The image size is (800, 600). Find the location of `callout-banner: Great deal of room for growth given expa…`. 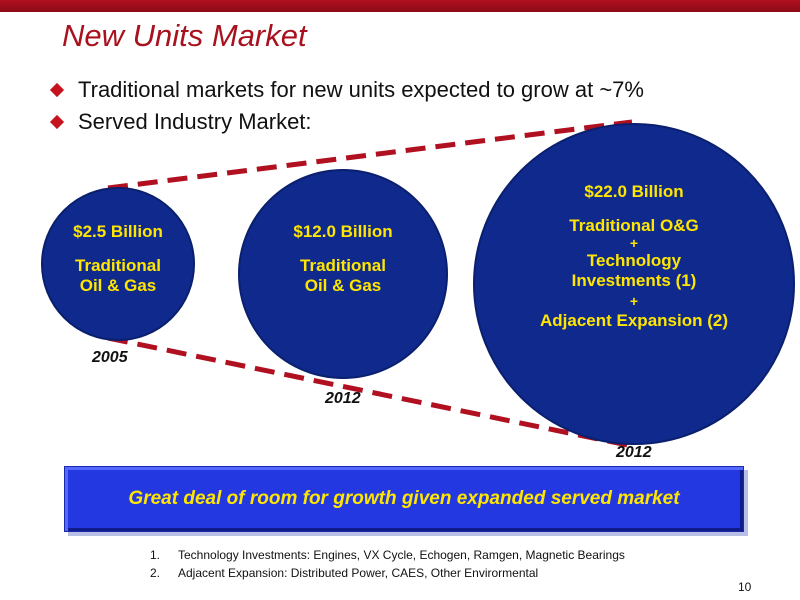

callout-banner: Great deal of room for growth given expa… is located at coordinates (404, 499).